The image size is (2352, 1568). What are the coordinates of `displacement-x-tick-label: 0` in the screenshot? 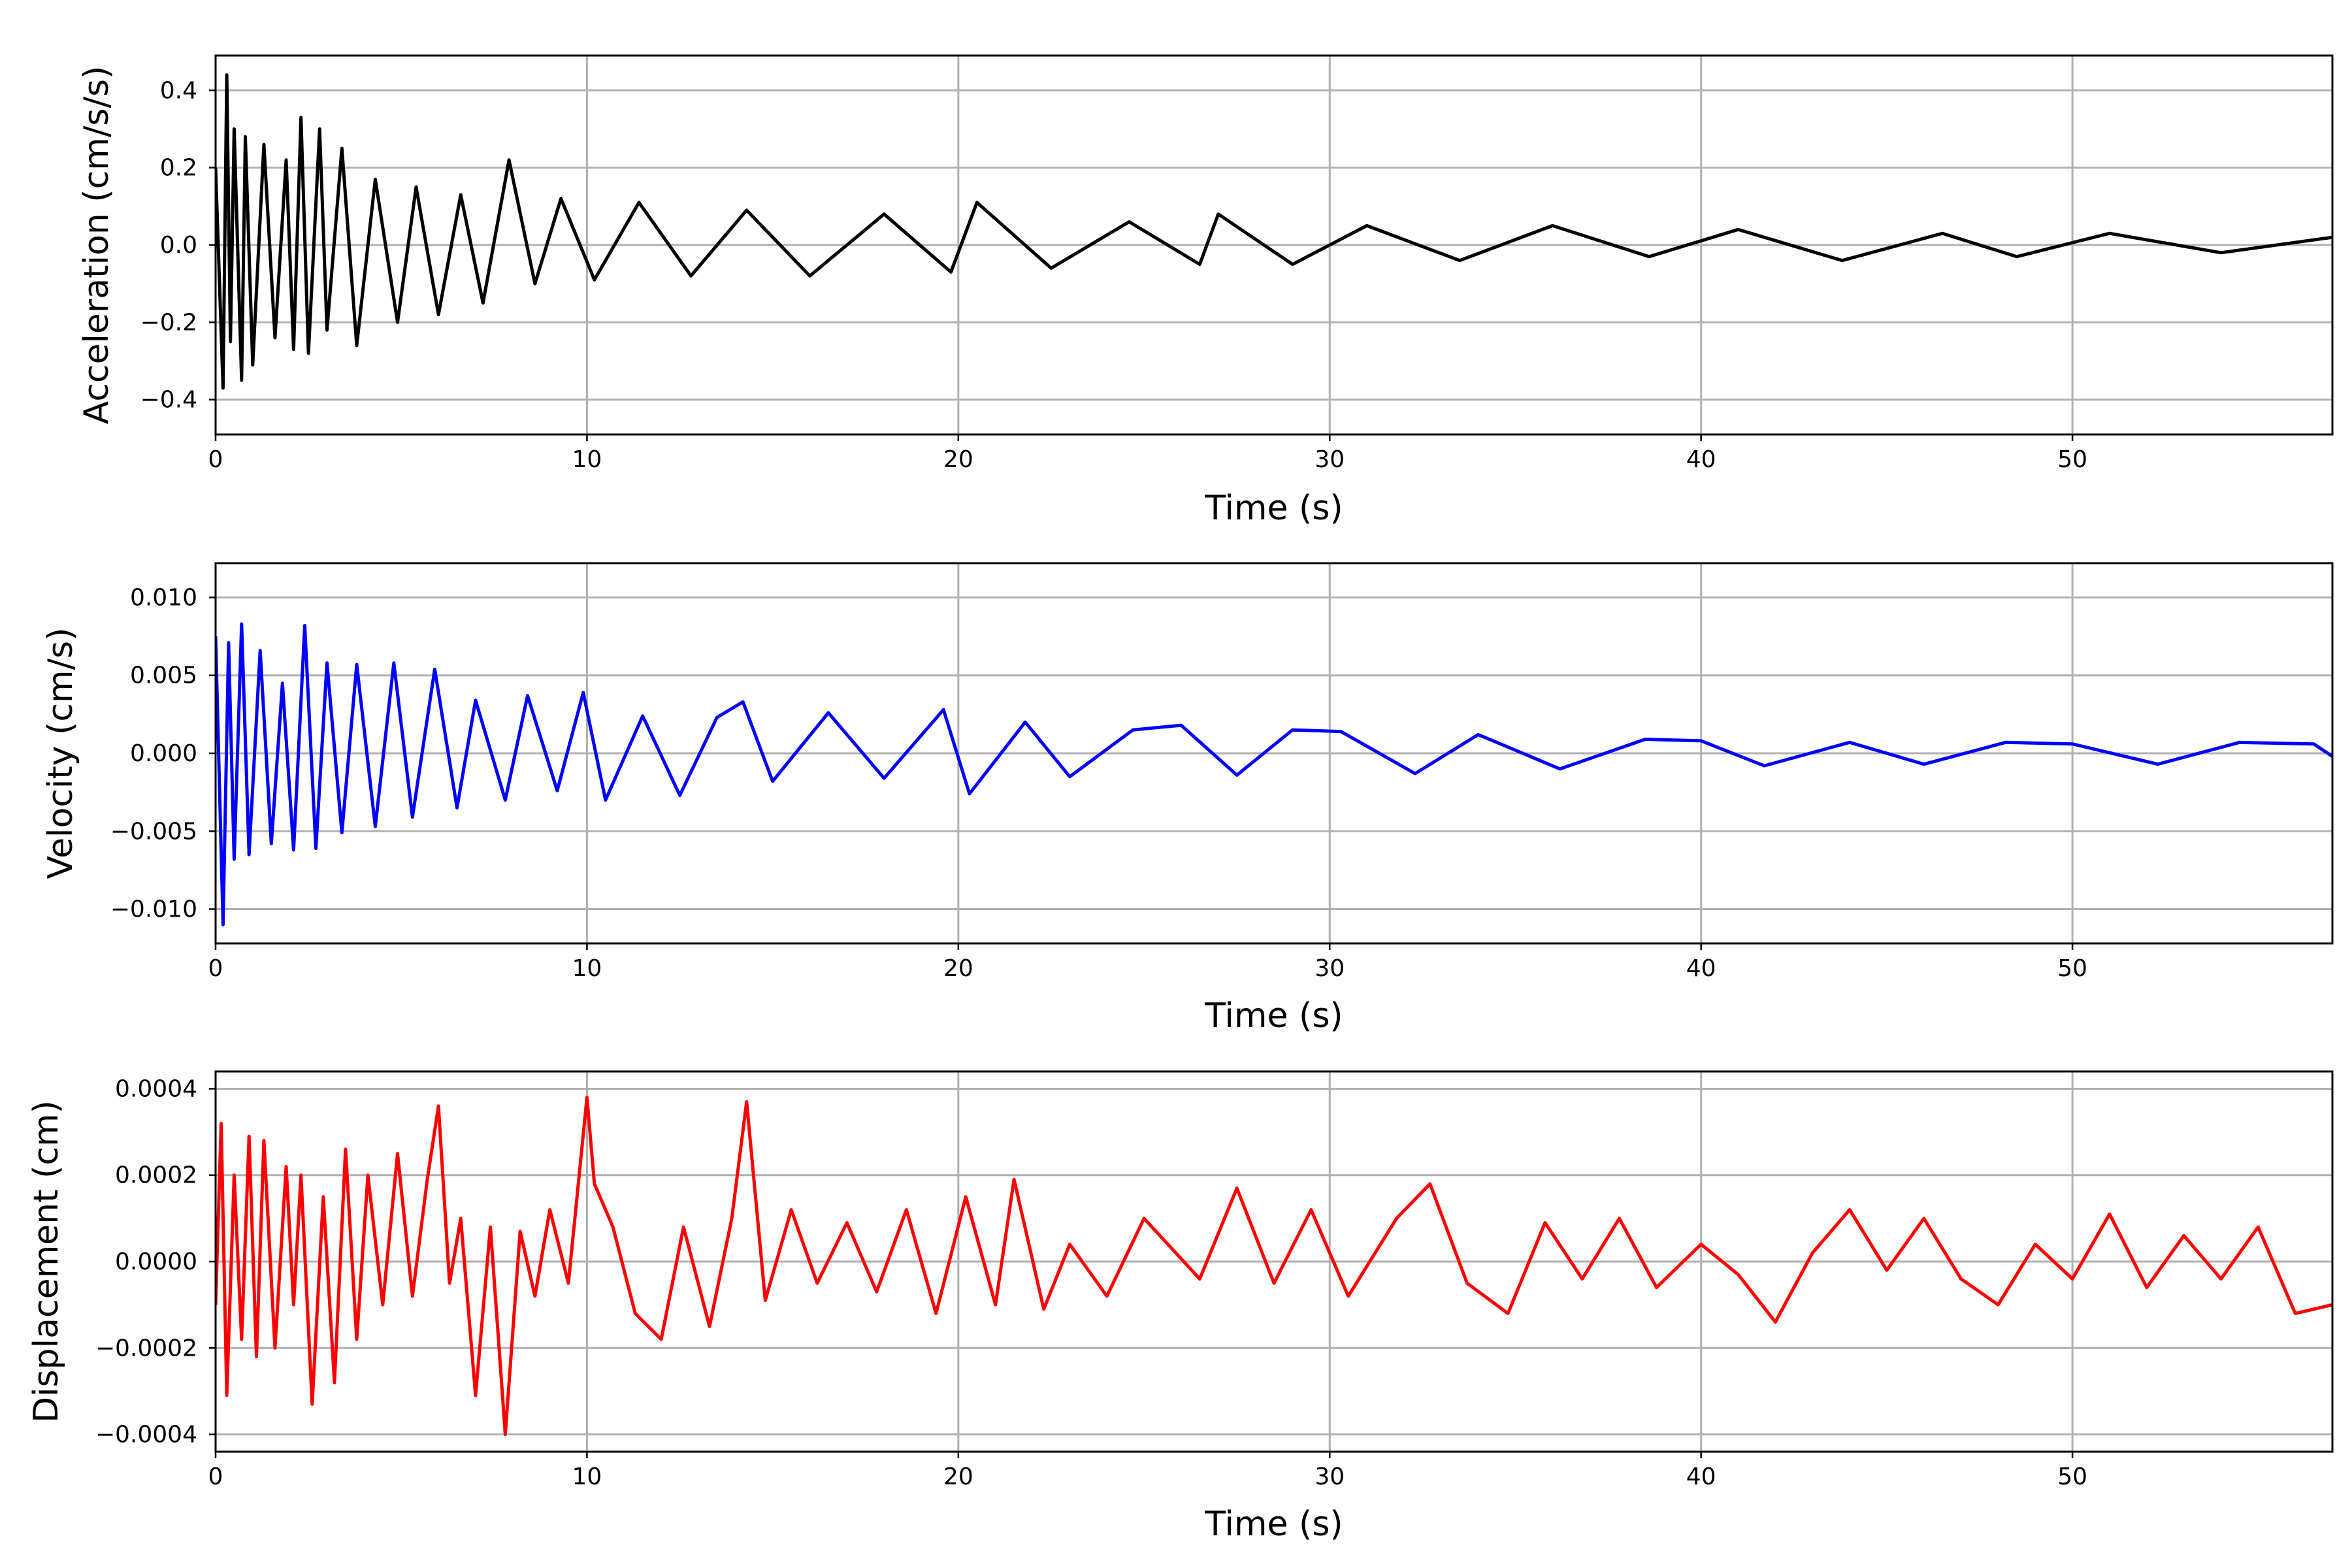 It's located at (215, 1476).